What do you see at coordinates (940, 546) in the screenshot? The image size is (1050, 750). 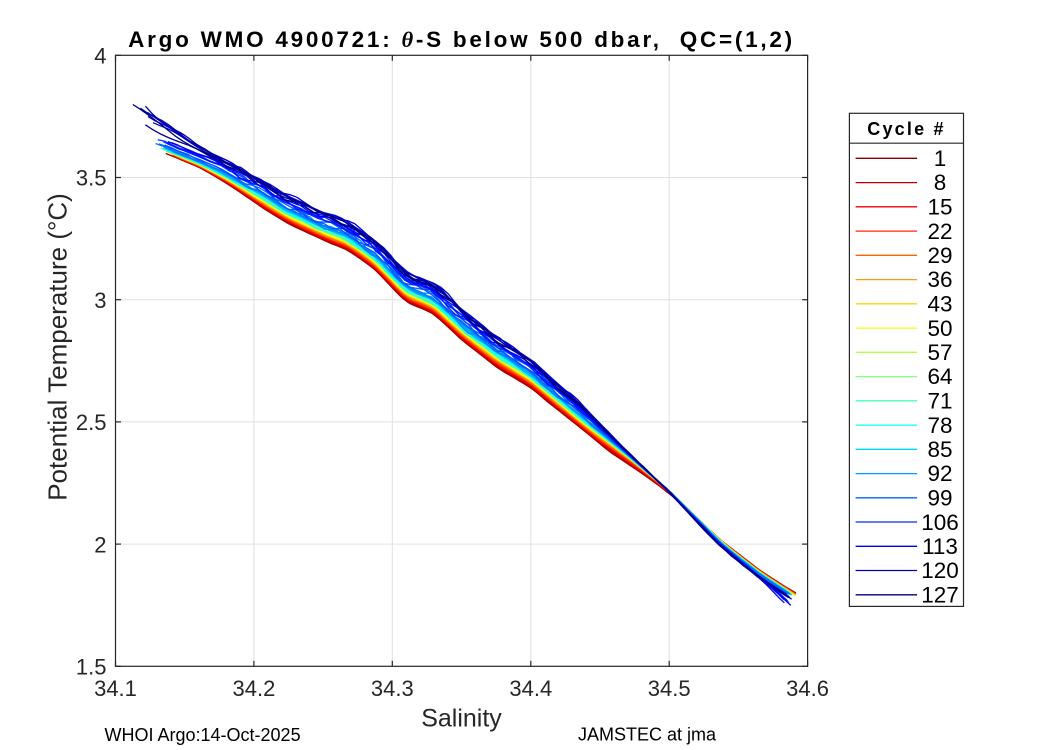 I see `svg-text: 113` at bounding box center [940, 546].